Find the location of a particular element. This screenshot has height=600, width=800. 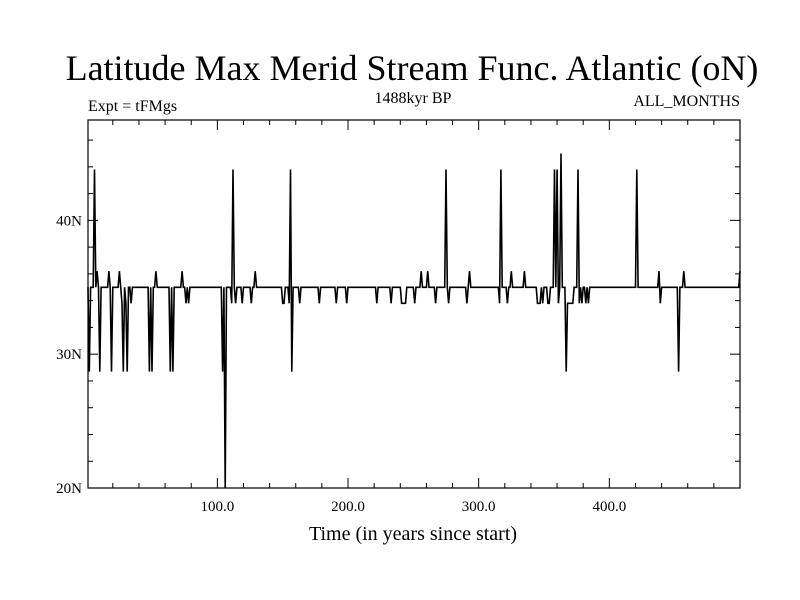

chart-subtitle-right: ALL_MONTHS is located at coordinates (686, 101).